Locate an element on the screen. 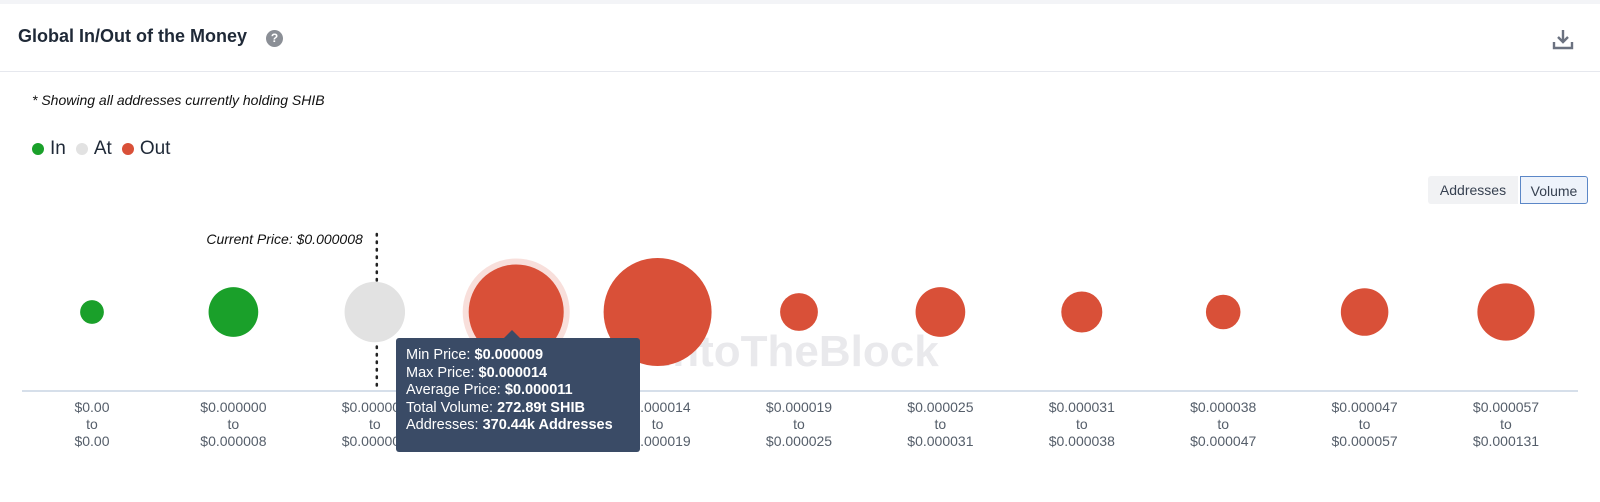  tooltip-addresses: Addresses: 370.44k Addresses is located at coordinates (509, 425).